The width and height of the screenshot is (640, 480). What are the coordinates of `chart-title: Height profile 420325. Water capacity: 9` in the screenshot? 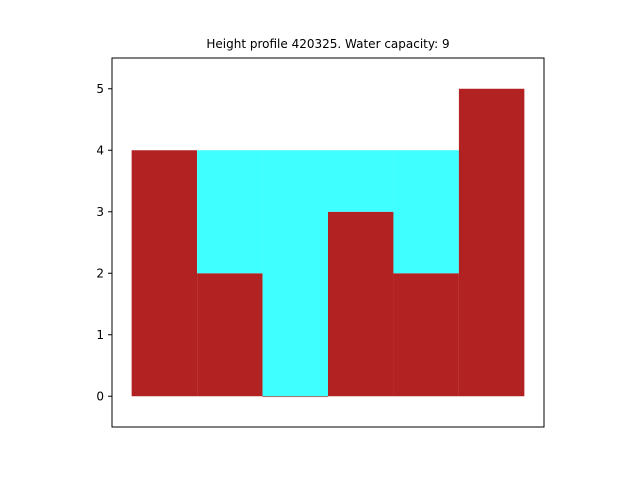 It's located at (327, 44).